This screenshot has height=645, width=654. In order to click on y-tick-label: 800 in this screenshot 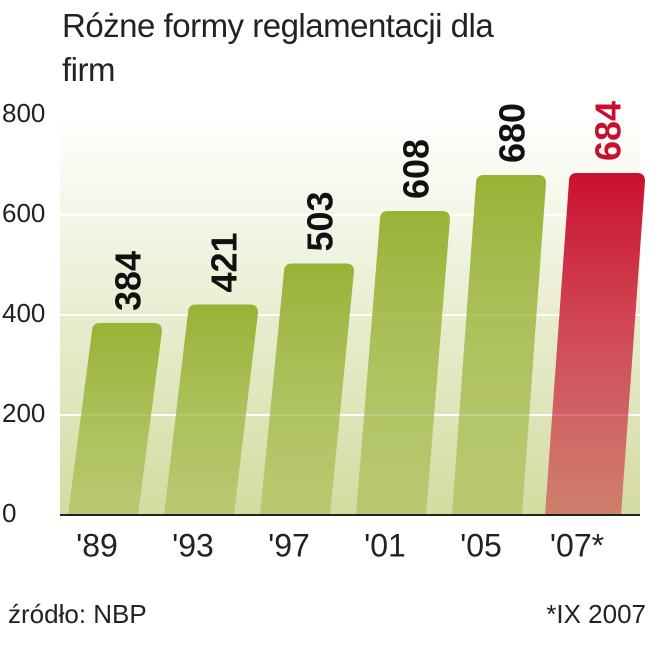, I will do `click(23, 113)`.